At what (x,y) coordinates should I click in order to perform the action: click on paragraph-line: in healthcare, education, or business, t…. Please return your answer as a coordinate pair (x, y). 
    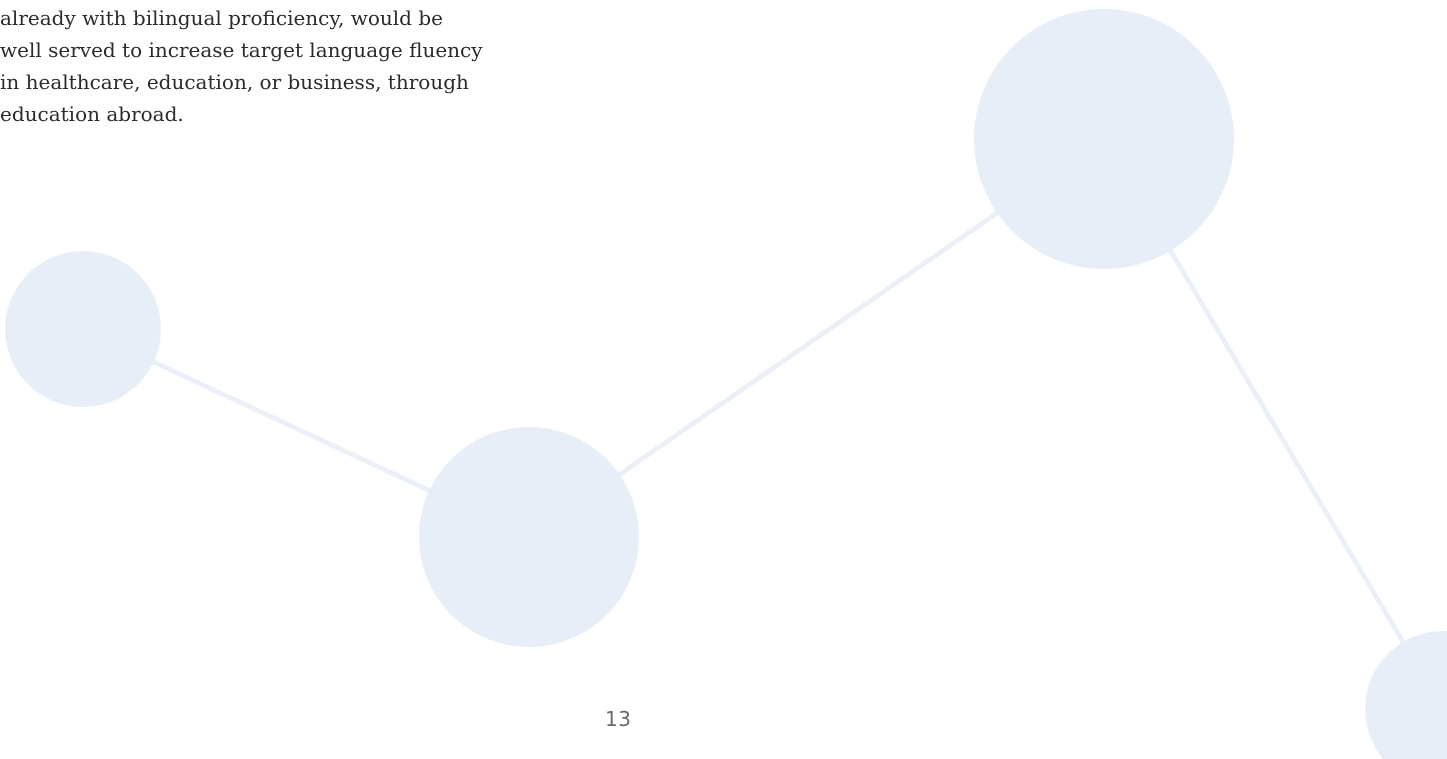
    Looking at the image, I should click on (234, 82).